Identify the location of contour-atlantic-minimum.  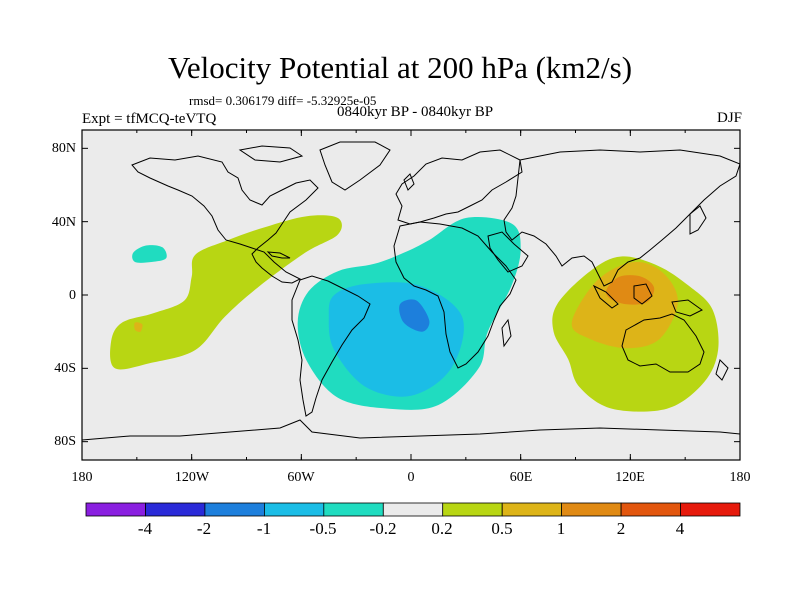
(414, 315).